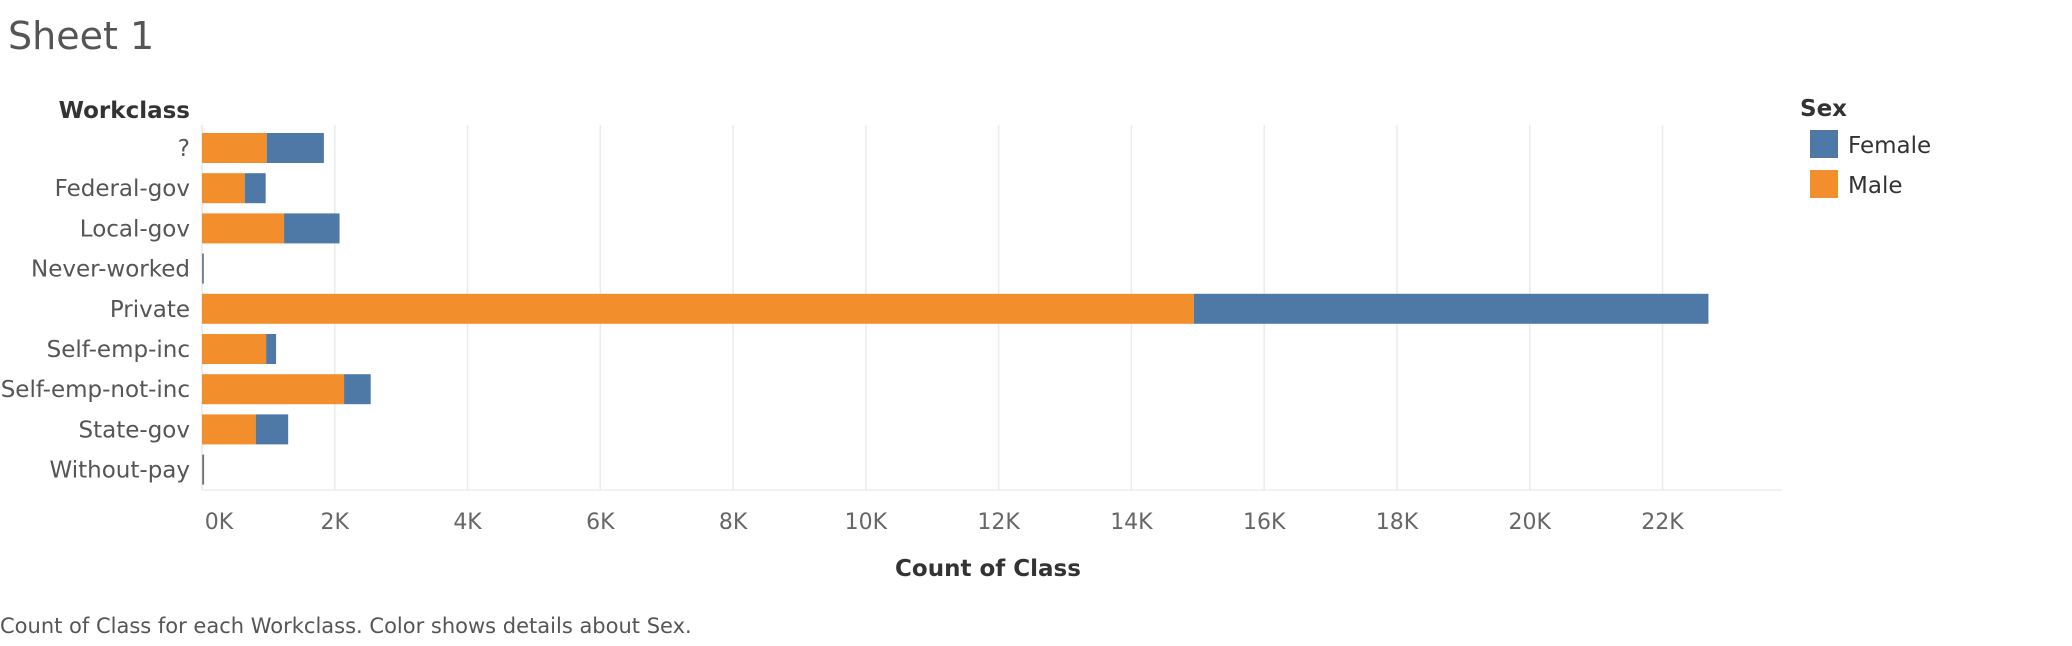 The image size is (2072, 646). Describe the element at coordinates (1131, 522) in the screenshot. I see `x-tick-label: 14K` at that location.